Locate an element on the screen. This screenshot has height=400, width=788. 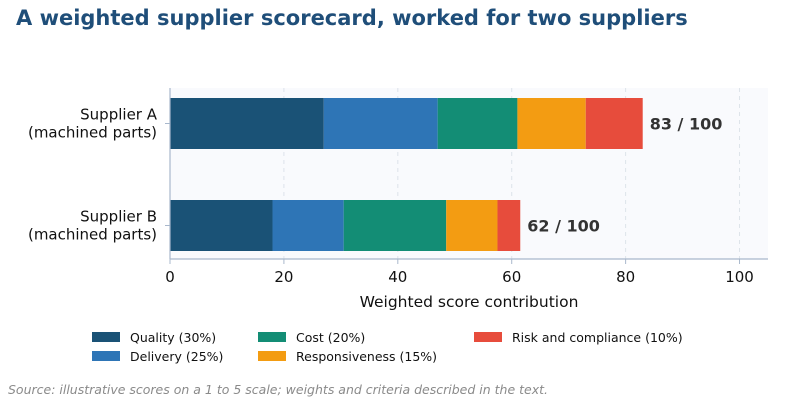
x-axis-title: Weighted score contribution is located at coordinates (469, 302).